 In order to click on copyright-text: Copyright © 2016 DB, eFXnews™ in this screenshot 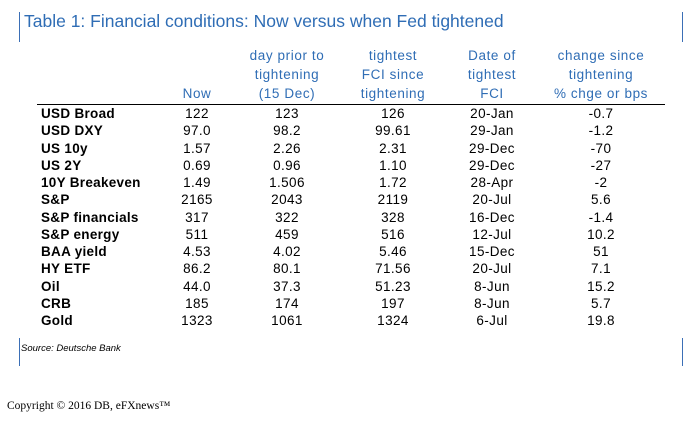, I will do `click(89, 406)`.